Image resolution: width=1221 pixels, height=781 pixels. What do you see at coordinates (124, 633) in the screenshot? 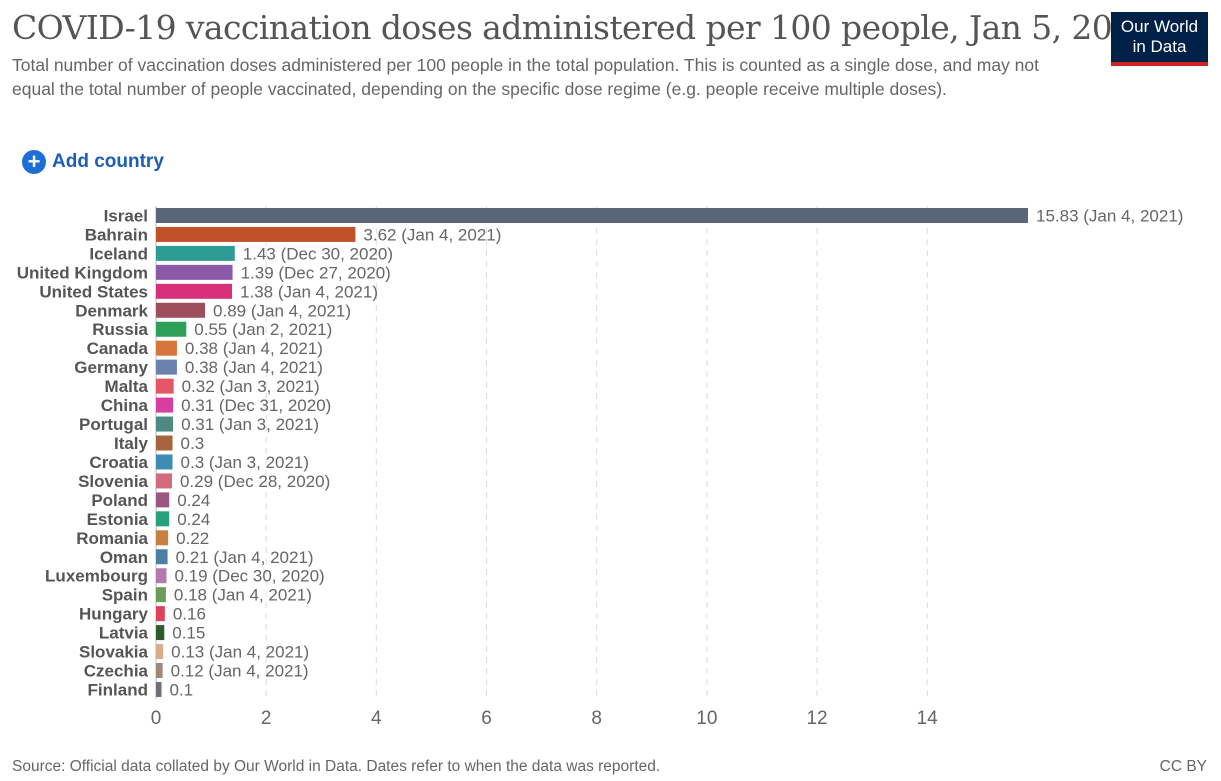
I see `category-label-22: Latvia` at bounding box center [124, 633].